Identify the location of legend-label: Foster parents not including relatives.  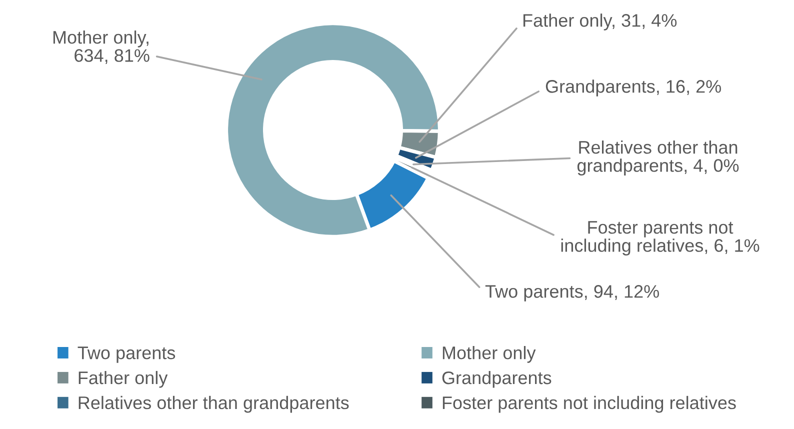
(589, 404).